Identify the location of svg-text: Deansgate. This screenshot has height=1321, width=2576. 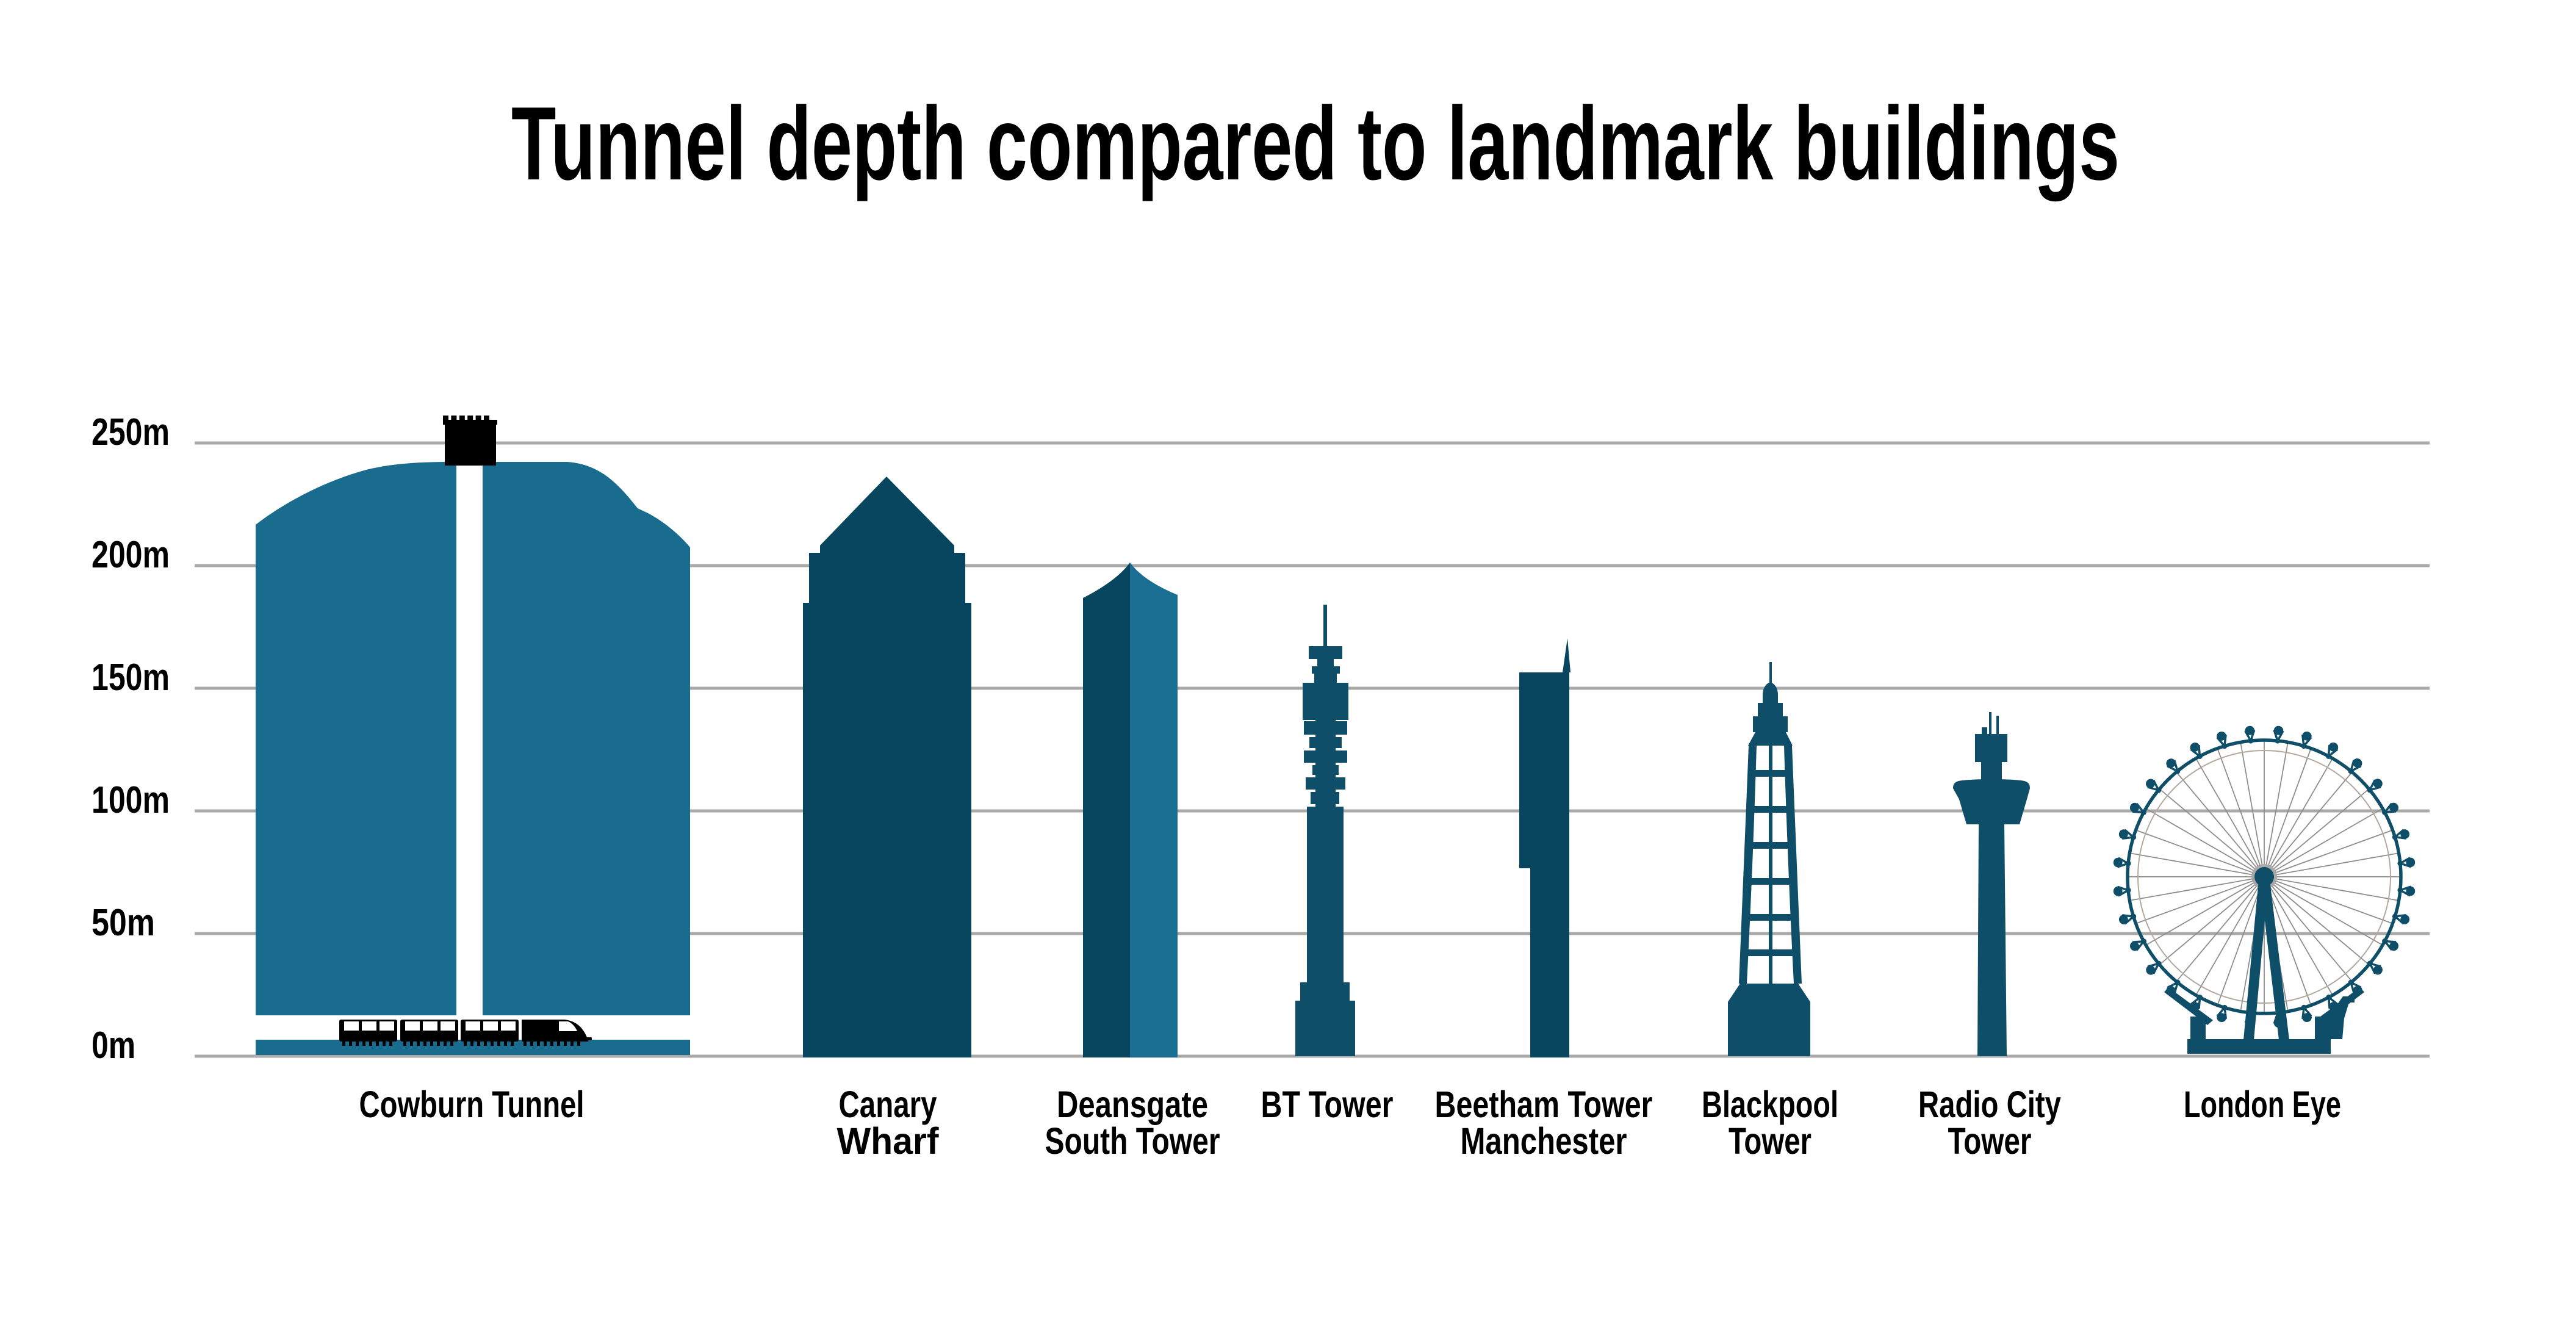
(1132, 1104).